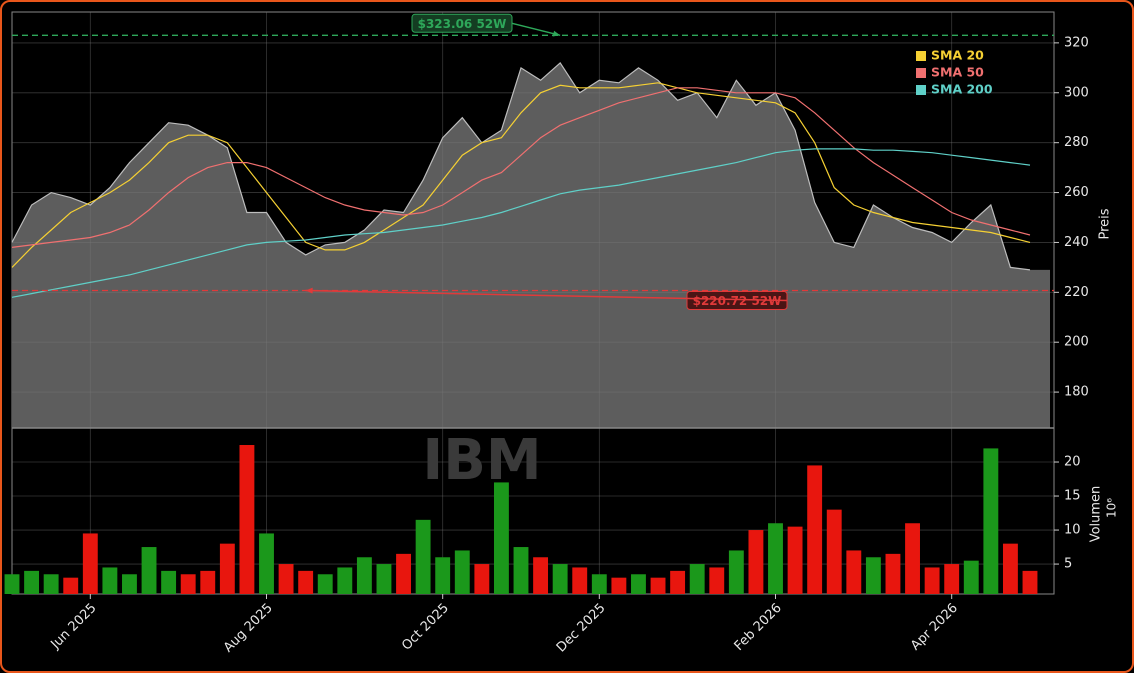 This screenshot has height=673, width=1134. I want to click on y-tick-label: 180, so click(1076, 392).